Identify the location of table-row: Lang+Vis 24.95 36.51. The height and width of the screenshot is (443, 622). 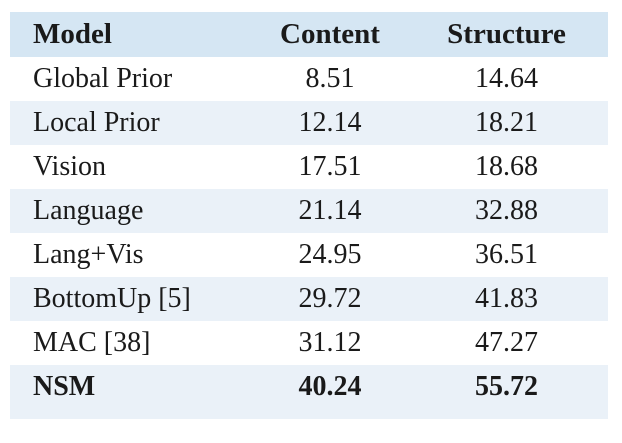
(309, 255).